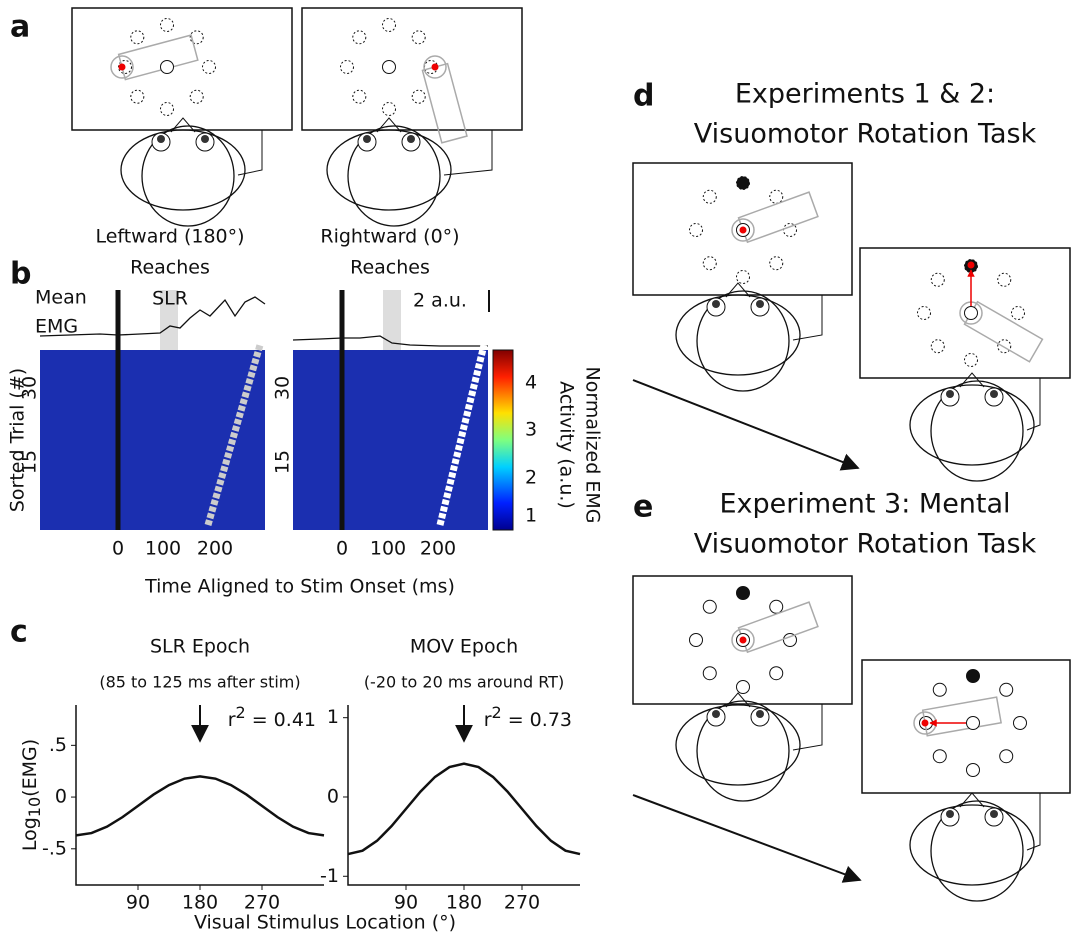 The height and width of the screenshot is (947, 1074). Describe the element at coordinates (325, 923) in the screenshot. I see `x-axis-label: Visual Stimulus Location (°)` at that location.